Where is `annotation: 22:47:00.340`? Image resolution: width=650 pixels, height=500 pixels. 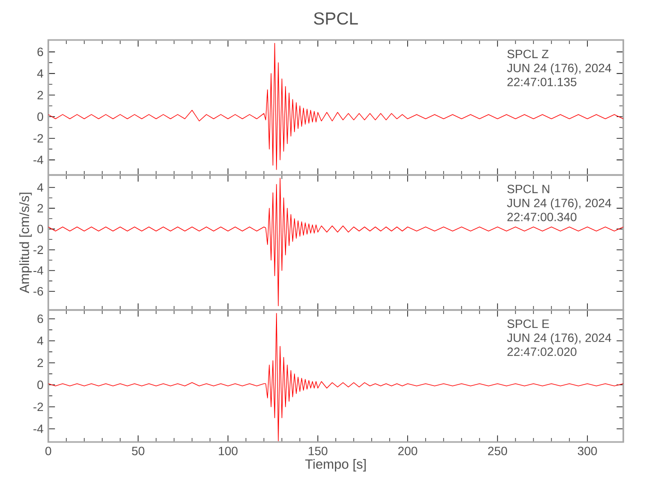 annotation: 22:47:00.340 is located at coordinates (541, 217).